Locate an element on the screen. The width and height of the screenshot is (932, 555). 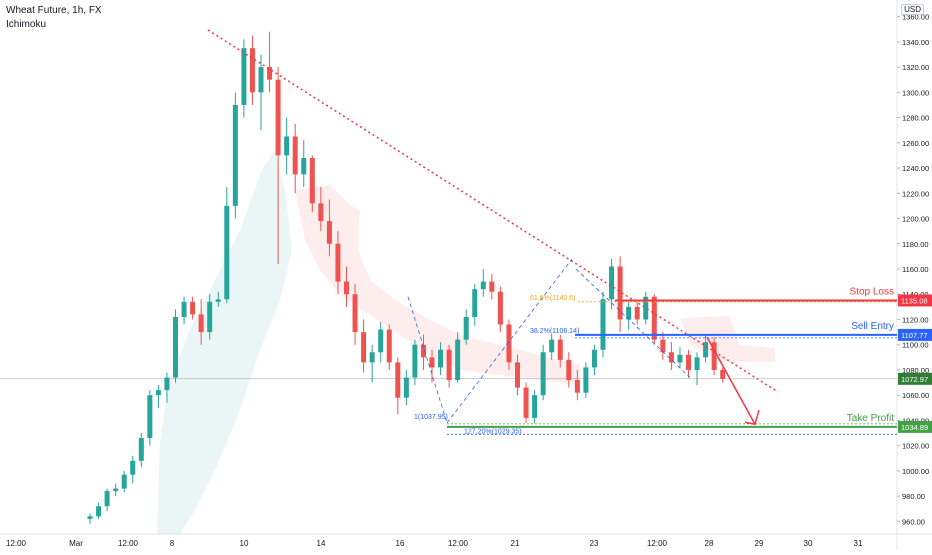
x-tick-label: 8 is located at coordinates (172, 543).